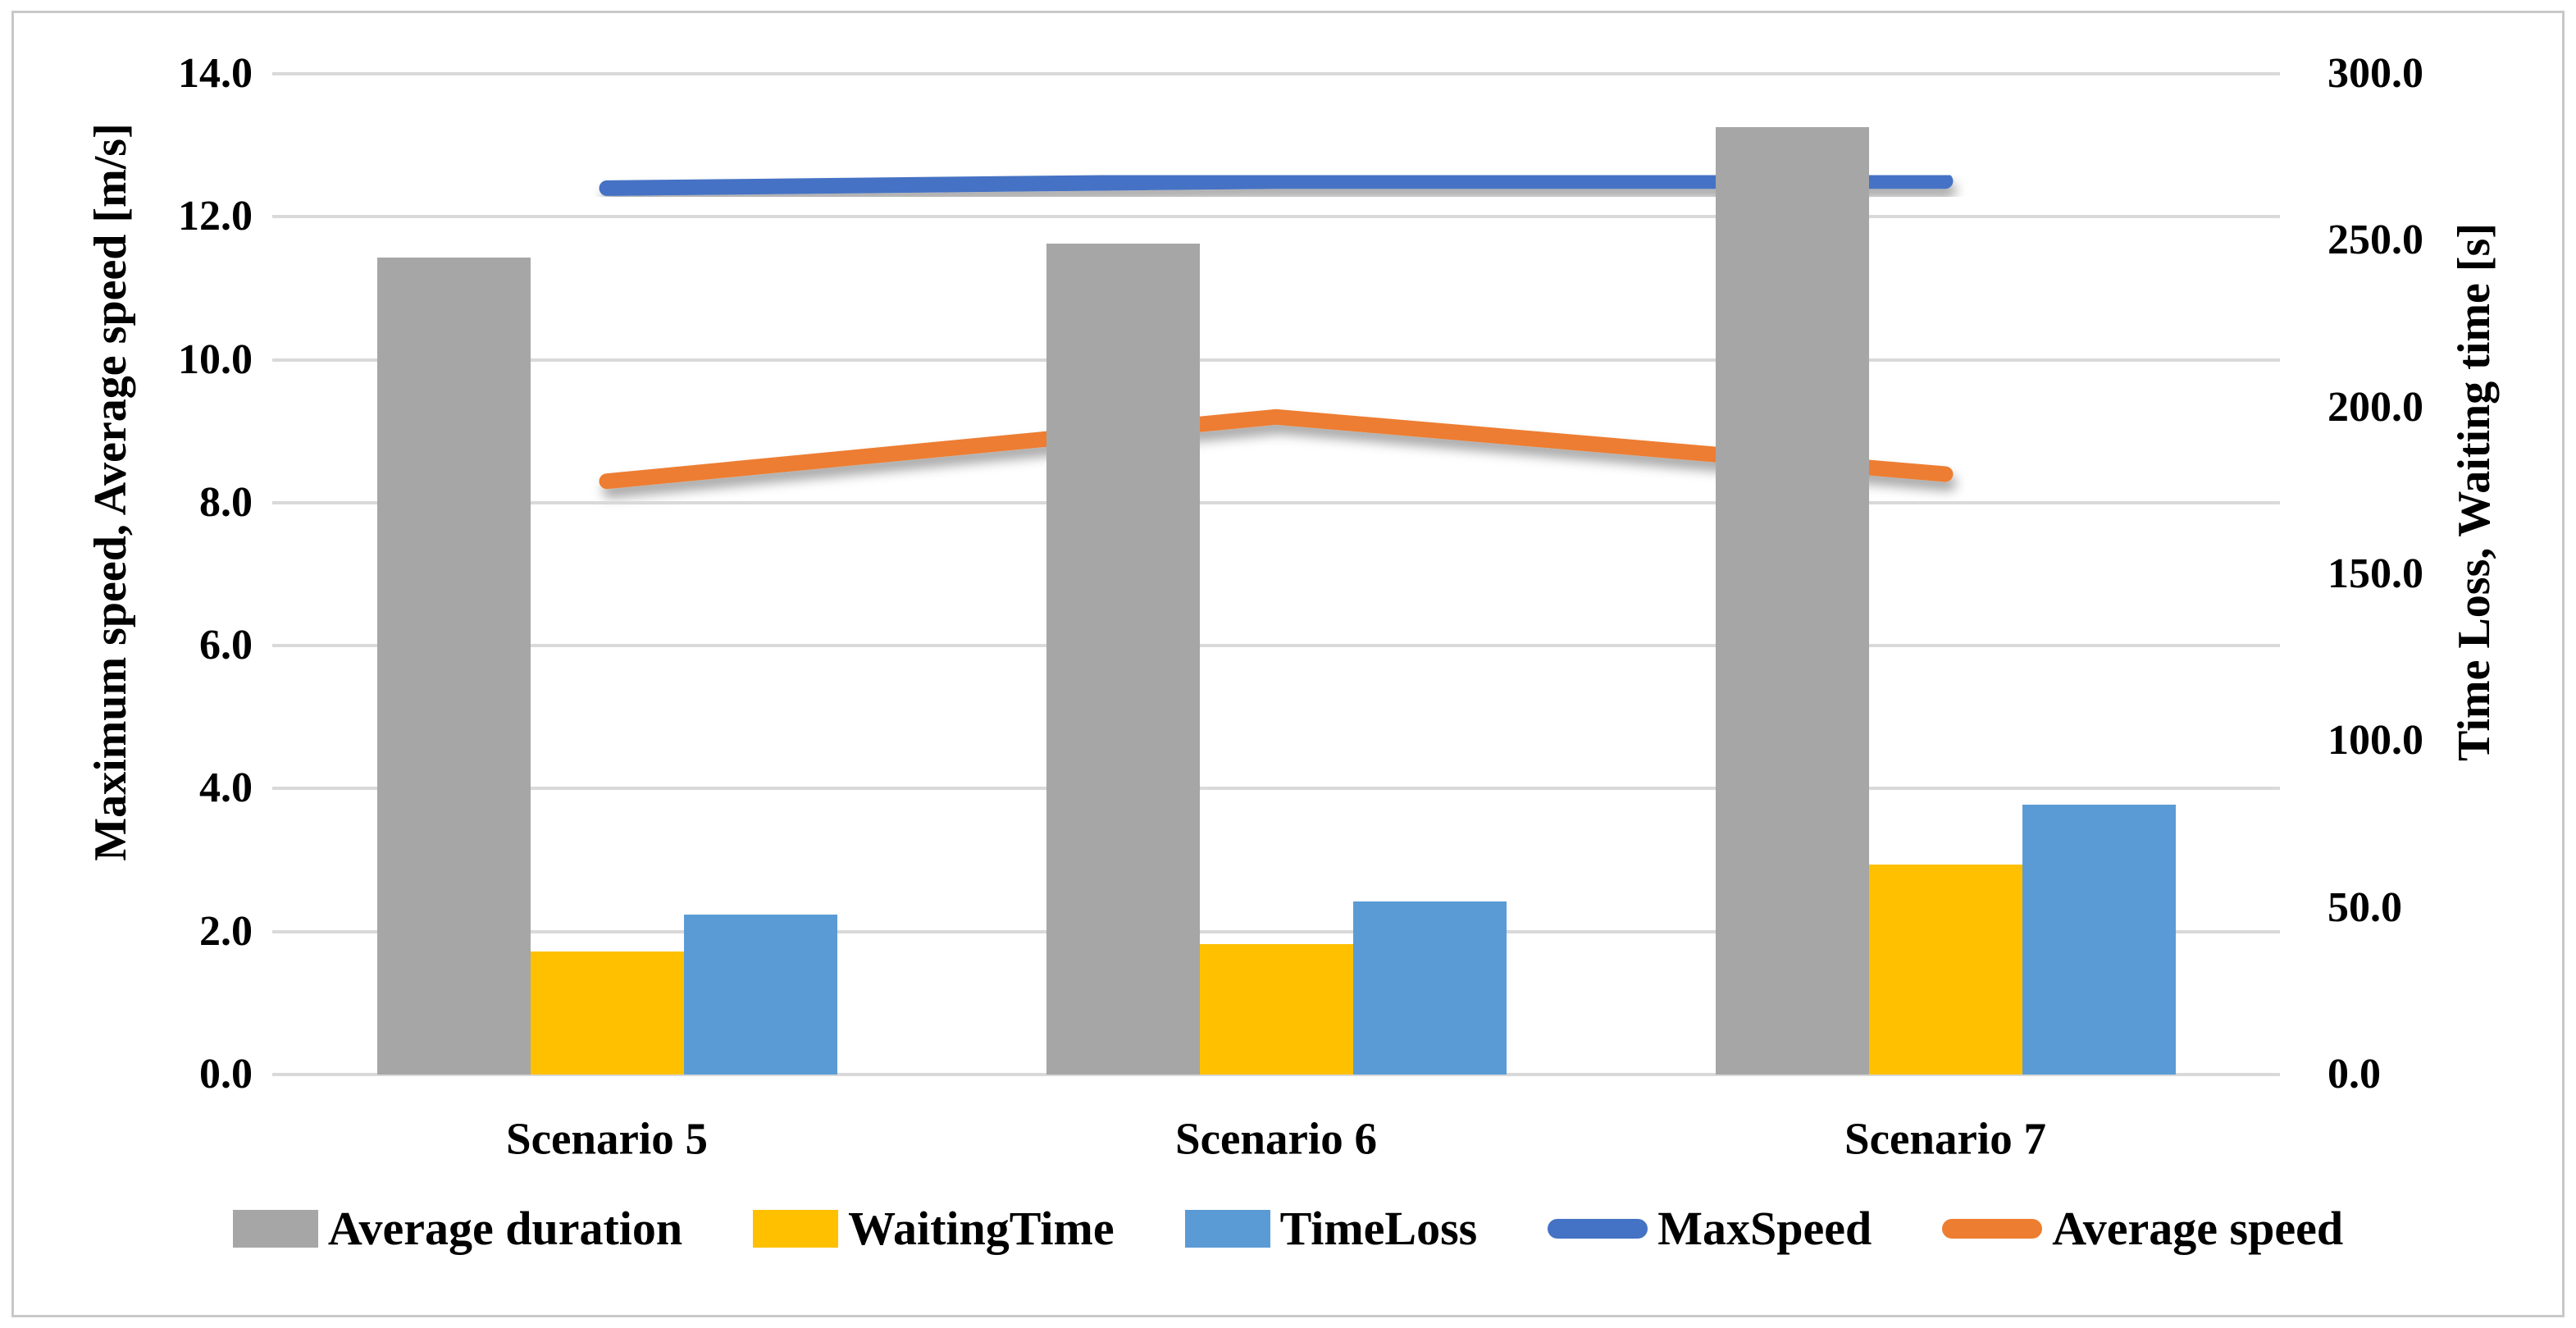 This screenshot has height=1328, width=2576. I want to click on legend-label: Average duration, so click(505, 1228).